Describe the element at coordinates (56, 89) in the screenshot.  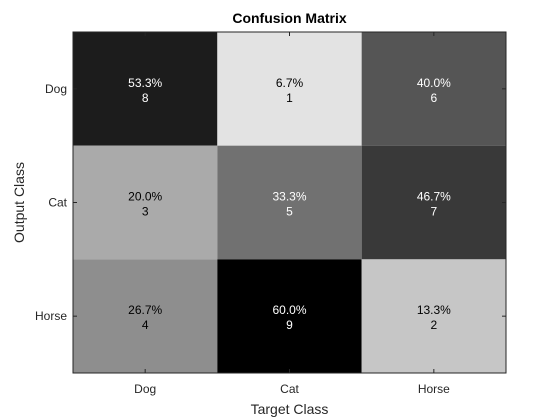
I see `y-tick-label: Dog` at that location.